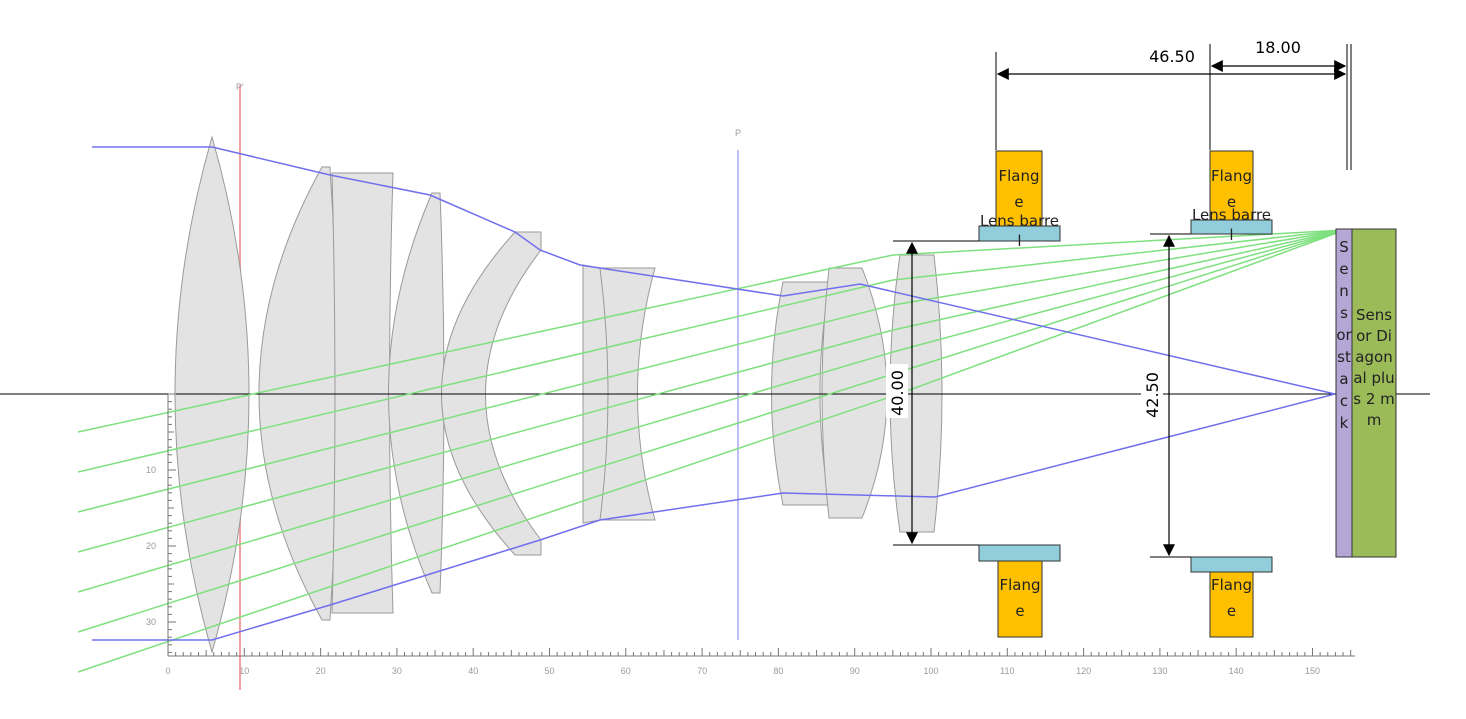  Describe the element at coordinates (321, 671) in the screenshot. I see `x-tick-label: 20` at that location.